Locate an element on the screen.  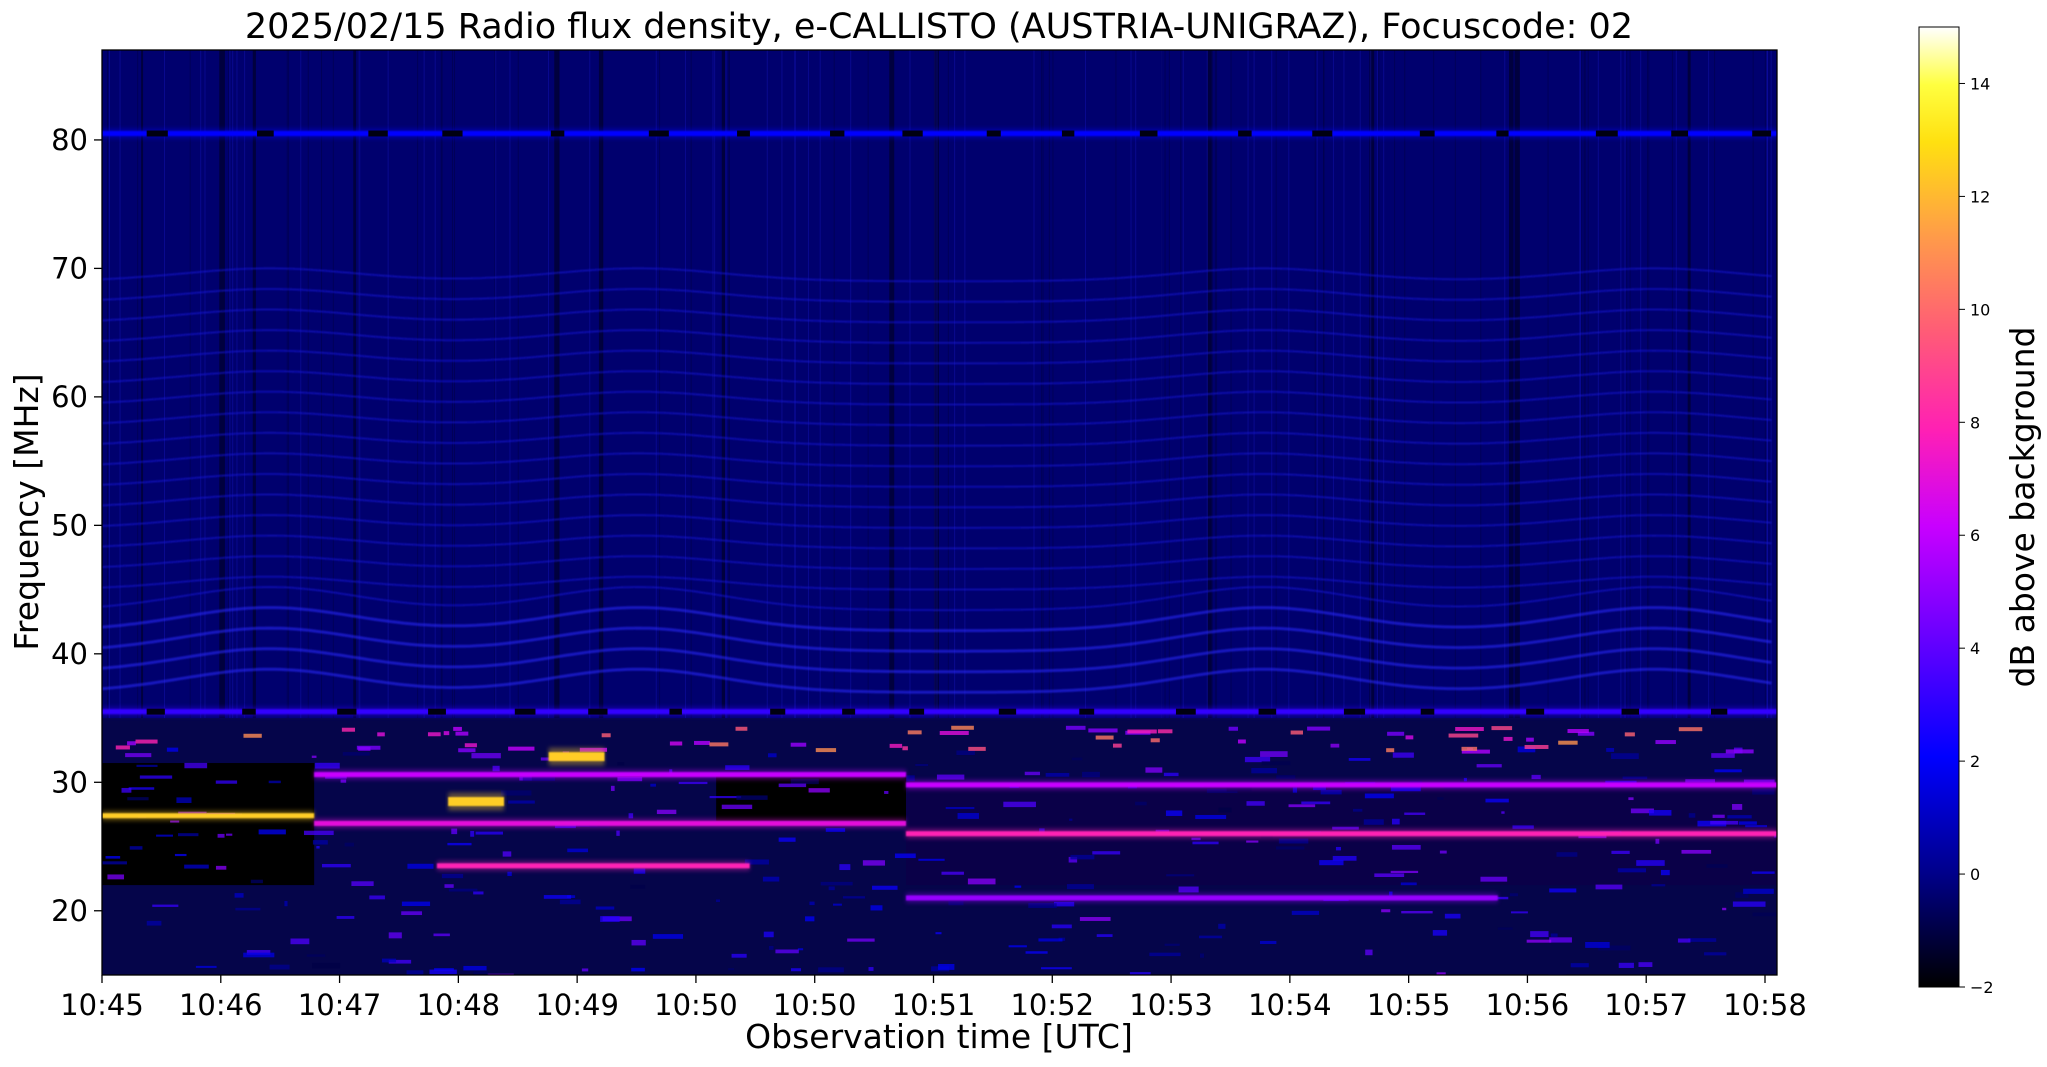
x-tick-label: 10:48 is located at coordinates (459, 1005).